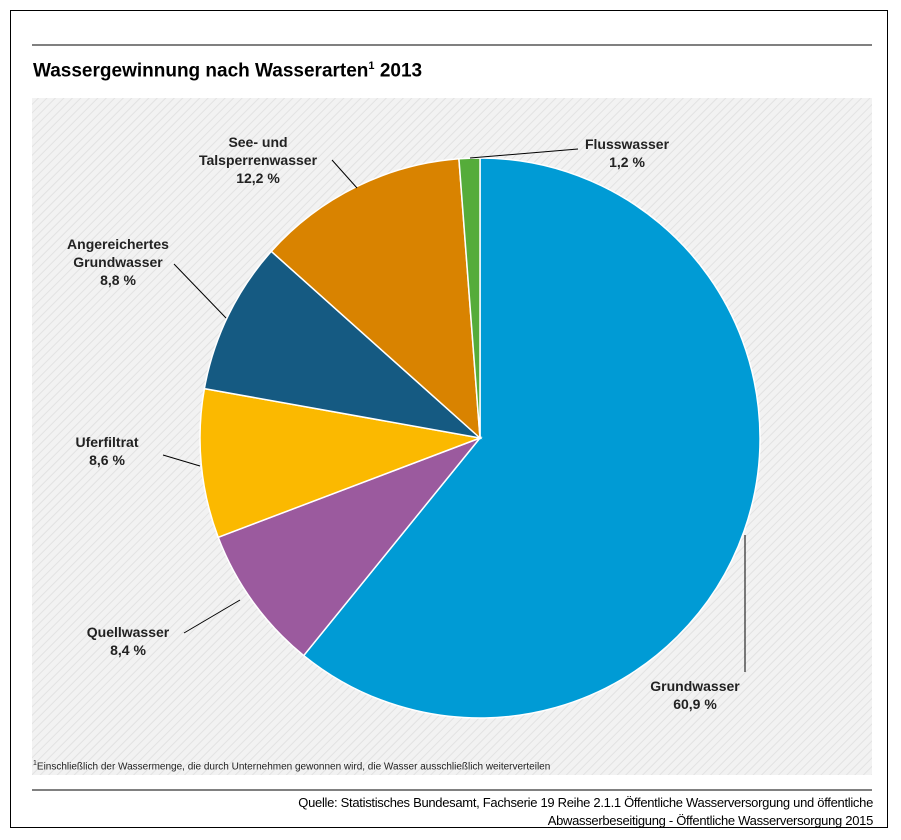  Describe the element at coordinates (627, 162) in the screenshot. I see `value-label: 1,2 %` at that location.